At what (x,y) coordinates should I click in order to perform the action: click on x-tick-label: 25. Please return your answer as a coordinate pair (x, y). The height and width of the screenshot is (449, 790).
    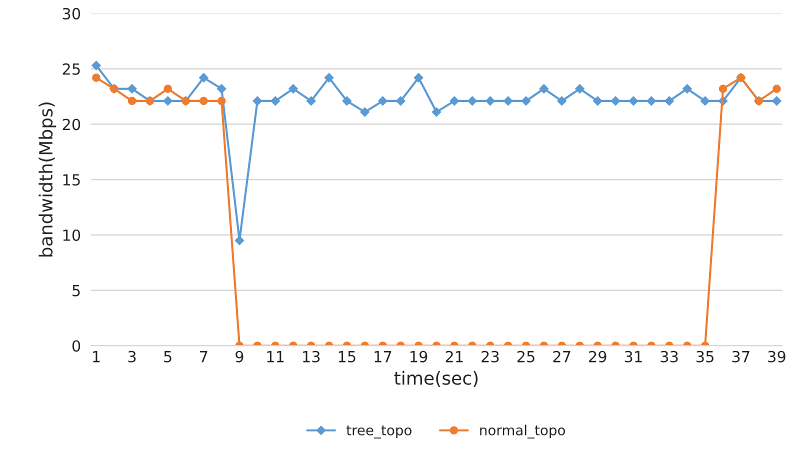
    Looking at the image, I should click on (525, 356).